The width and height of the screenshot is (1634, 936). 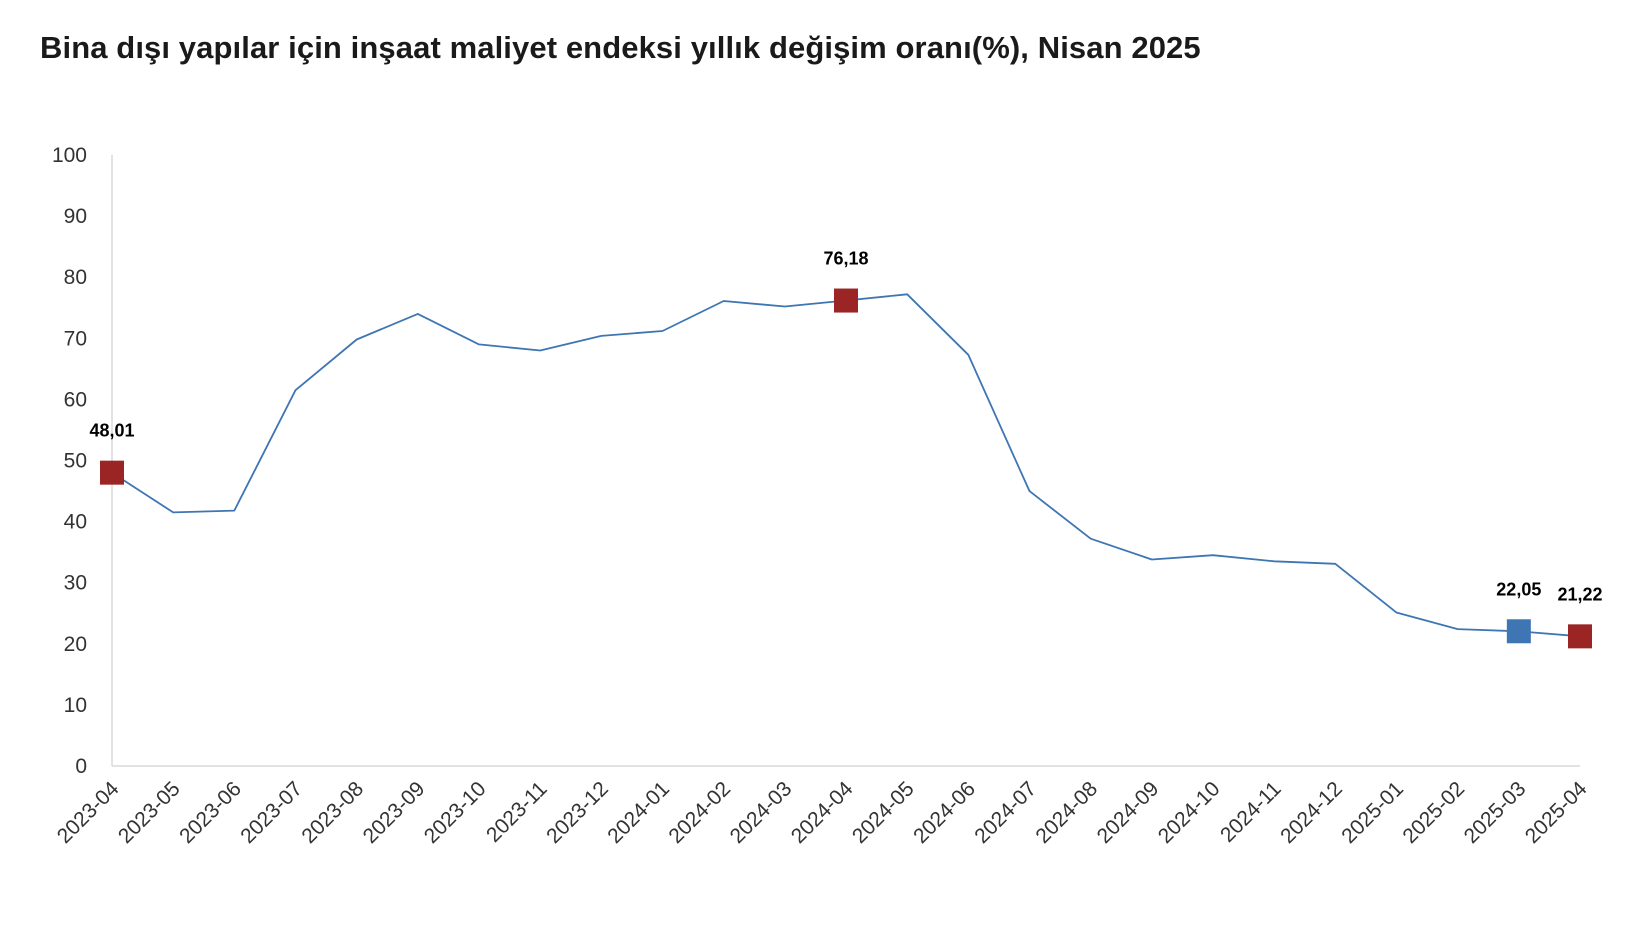 I want to click on x-tick-label: 2024-07, so click(x=1005, y=812).